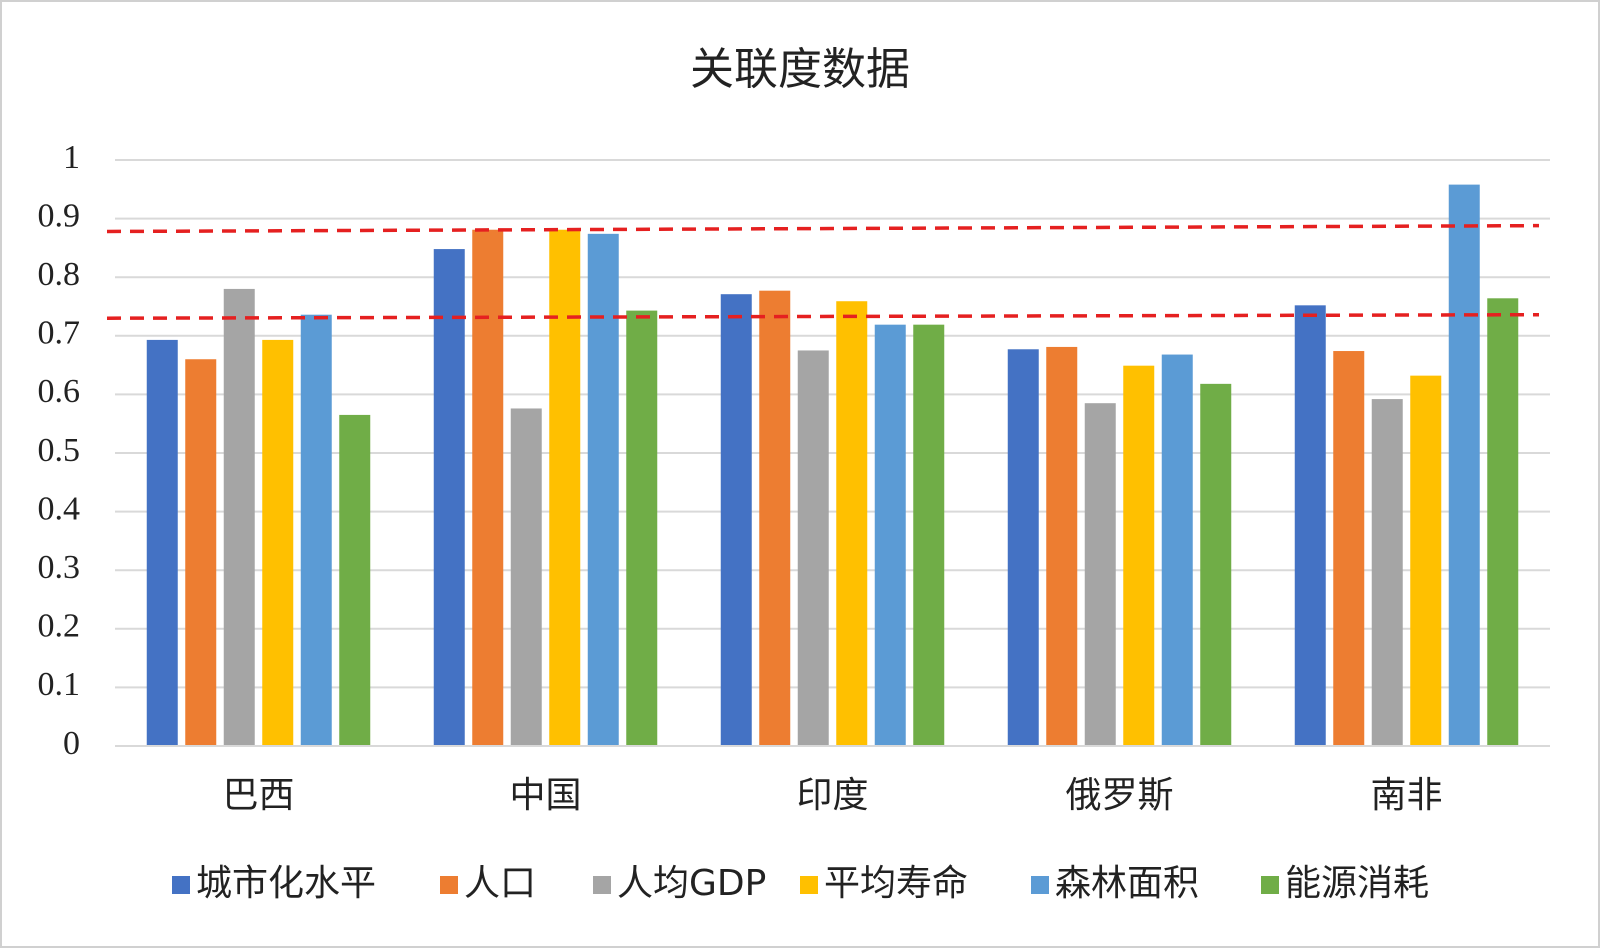 The image size is (1600, 948). What do you see at coordinates (59, 450) in the screenshot?
I see `y-tick-label: 0.5` at bounding box center [59, 450].